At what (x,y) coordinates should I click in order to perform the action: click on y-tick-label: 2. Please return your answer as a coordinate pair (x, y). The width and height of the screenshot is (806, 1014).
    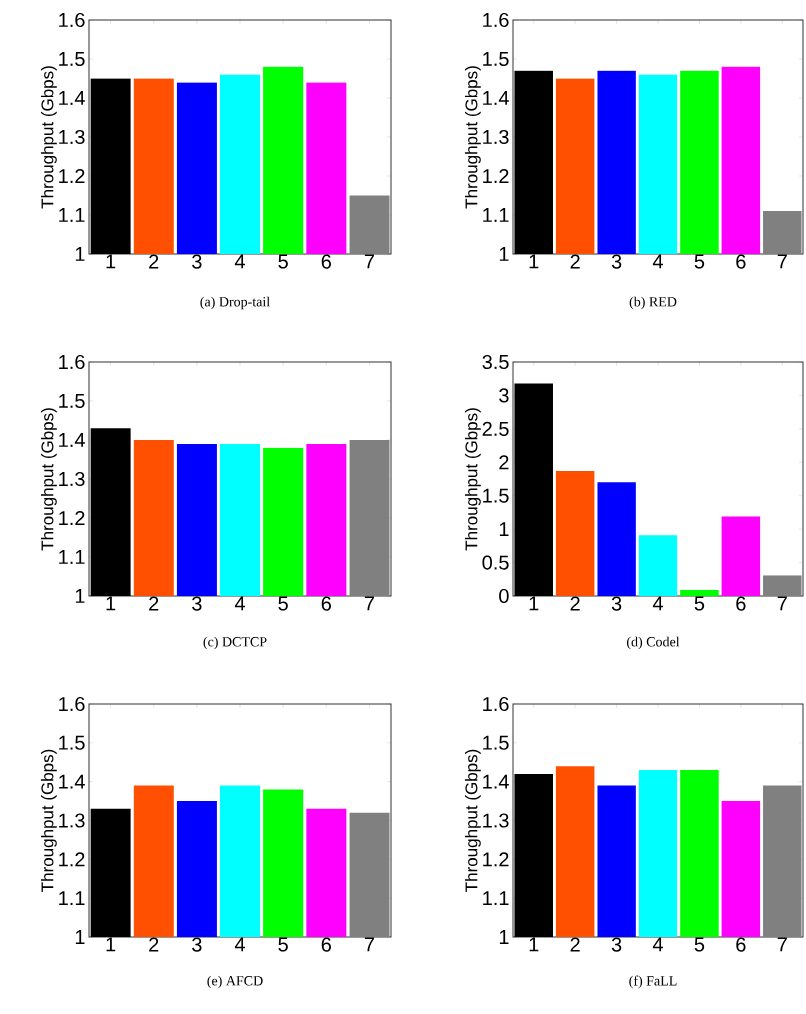
    Looking at the image, I should click on (504, 462).